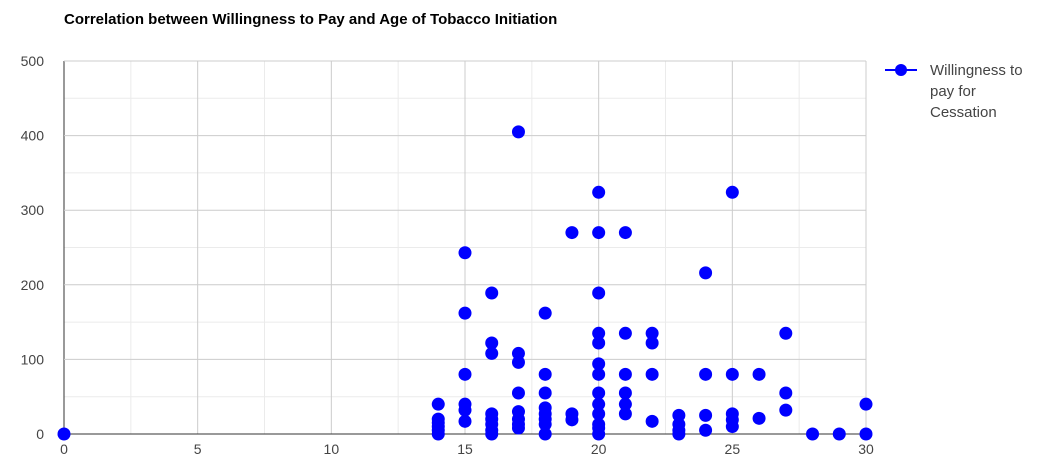 This screenshot has width=1038, height=468. I want to click on legend-marker, so click(901, 70).